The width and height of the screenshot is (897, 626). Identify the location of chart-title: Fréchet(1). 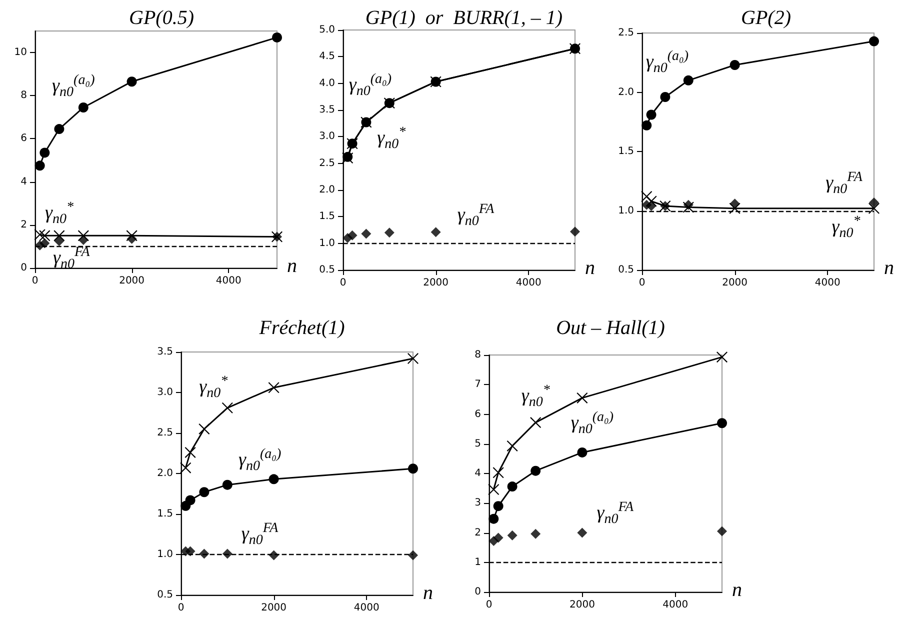
(302, 328).